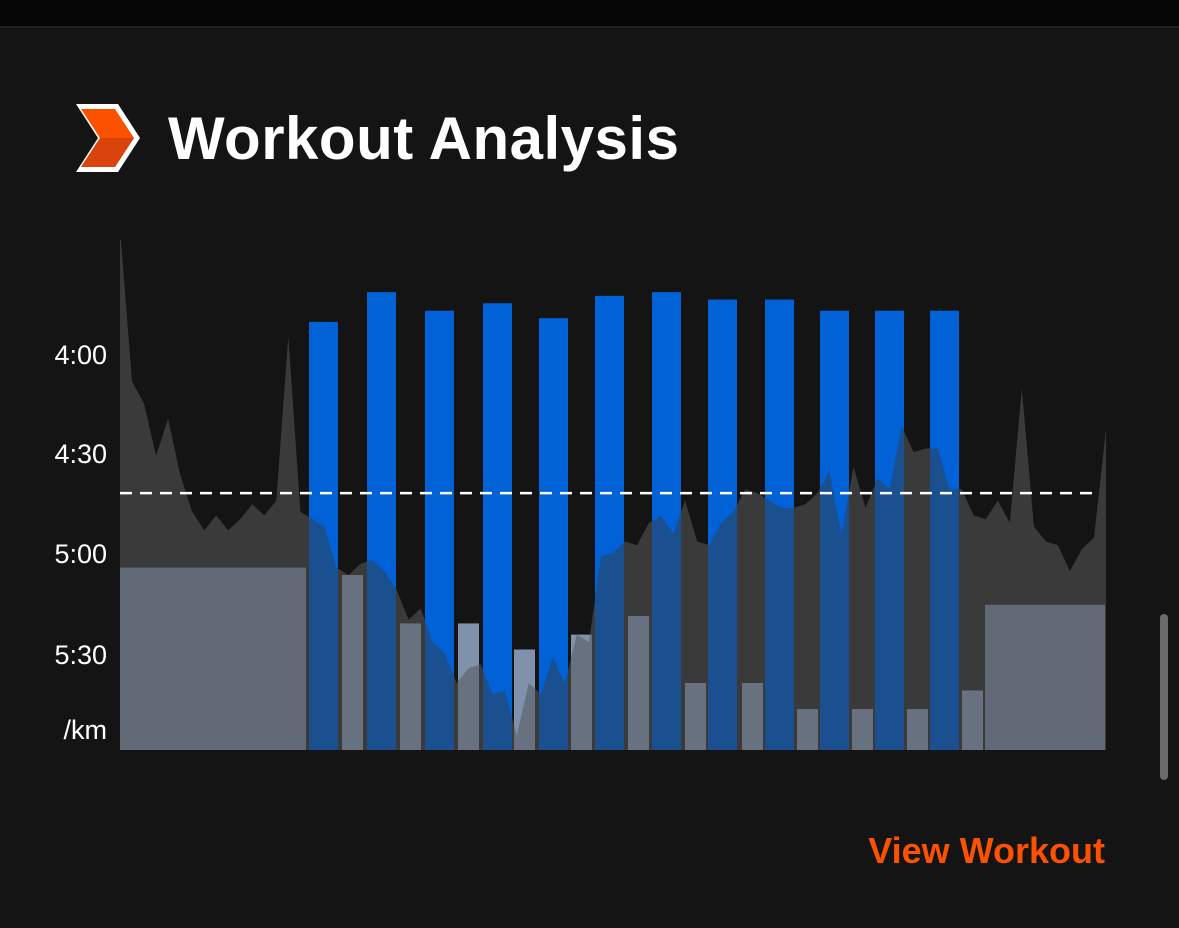 This screenshot has height=928, width=1179. I want to click on scrollbar, so click(1164, 697).